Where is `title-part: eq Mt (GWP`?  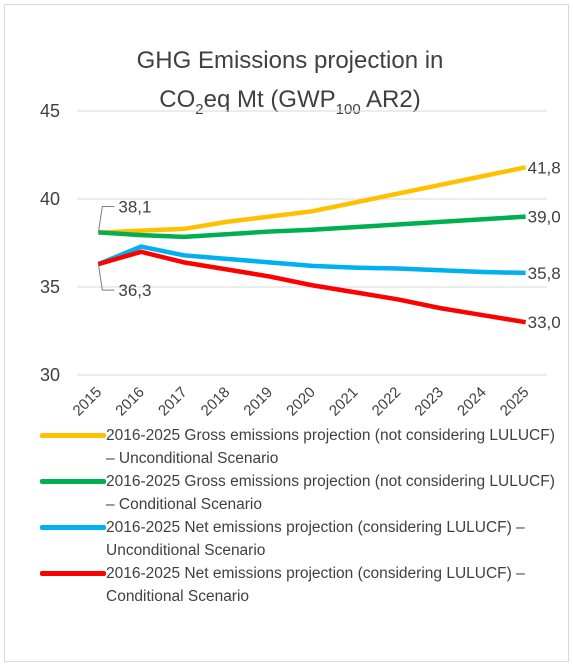 title-part: eq Mt (GWP is located at coordinates (270, 99).